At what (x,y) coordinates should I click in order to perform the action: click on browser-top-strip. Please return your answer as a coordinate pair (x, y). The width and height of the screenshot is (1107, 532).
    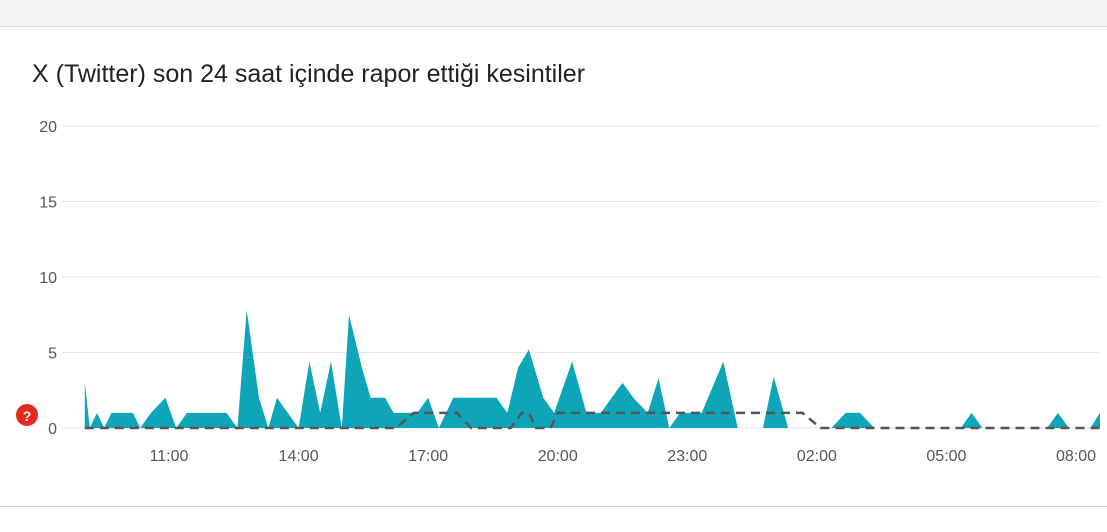
    Looking at the image, I should click on (553, 13).